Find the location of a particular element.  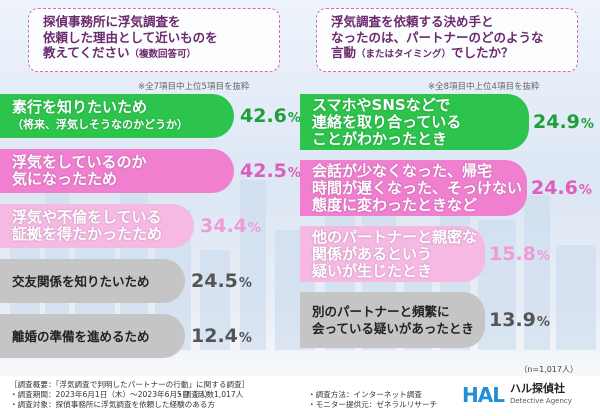

left-bar-value: 42.6% is located at coordinates (270, 116).